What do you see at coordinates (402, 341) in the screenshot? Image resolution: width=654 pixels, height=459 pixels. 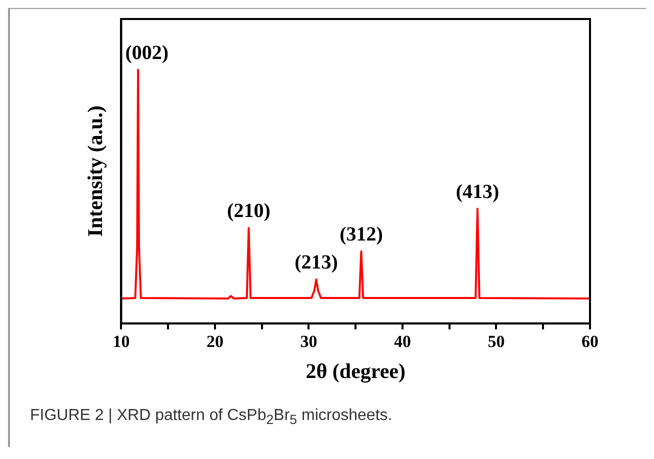 I see `x-tick-label: 40` at bounding box center [402, 341].